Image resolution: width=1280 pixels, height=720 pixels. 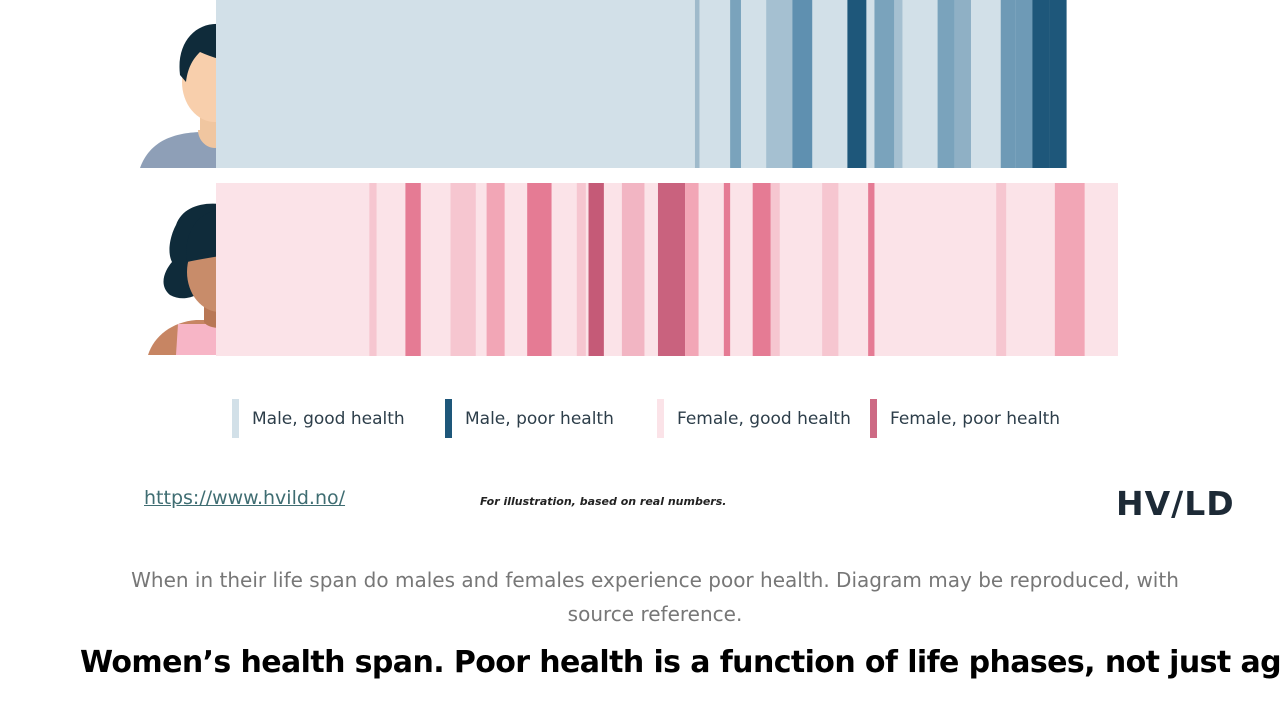 I want to click on legend-swatch-male-poor, so click(x=448, y=418).